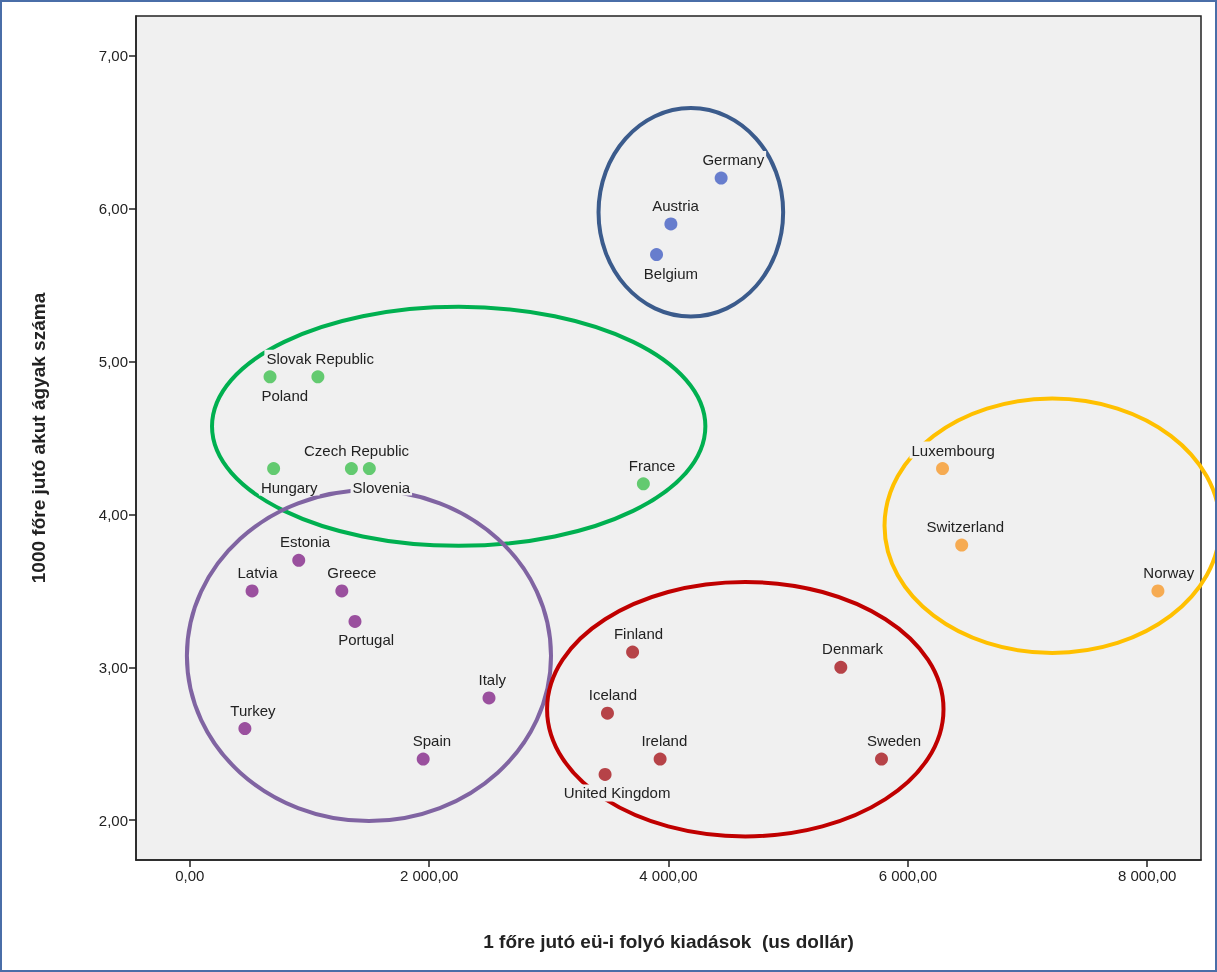  I want to click on x-tick-label: 2 000,00, so click(429, 875).